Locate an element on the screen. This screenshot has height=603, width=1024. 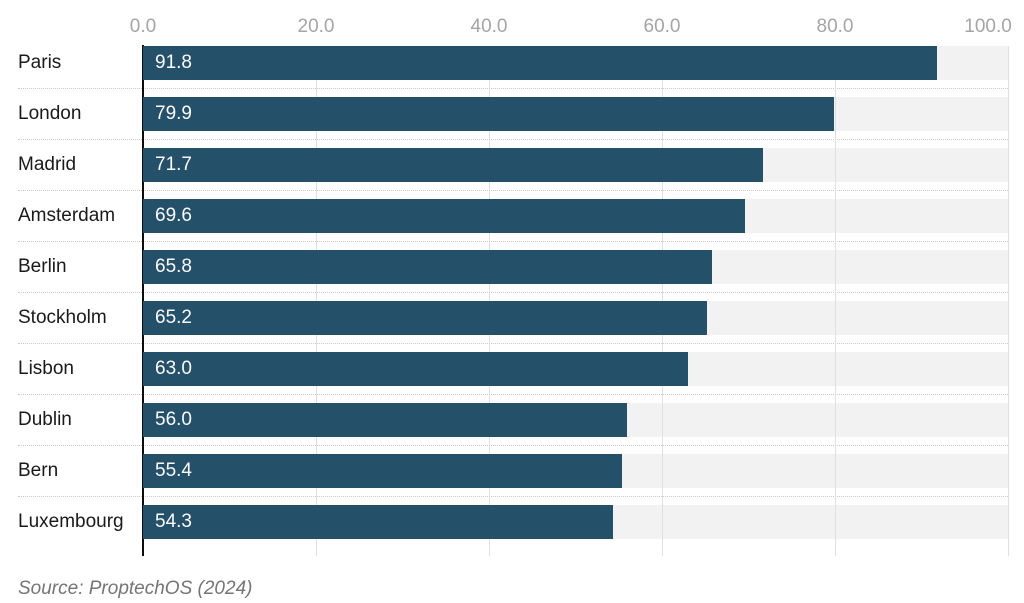
bar: 56.0 is located at coordinates (385, 420).